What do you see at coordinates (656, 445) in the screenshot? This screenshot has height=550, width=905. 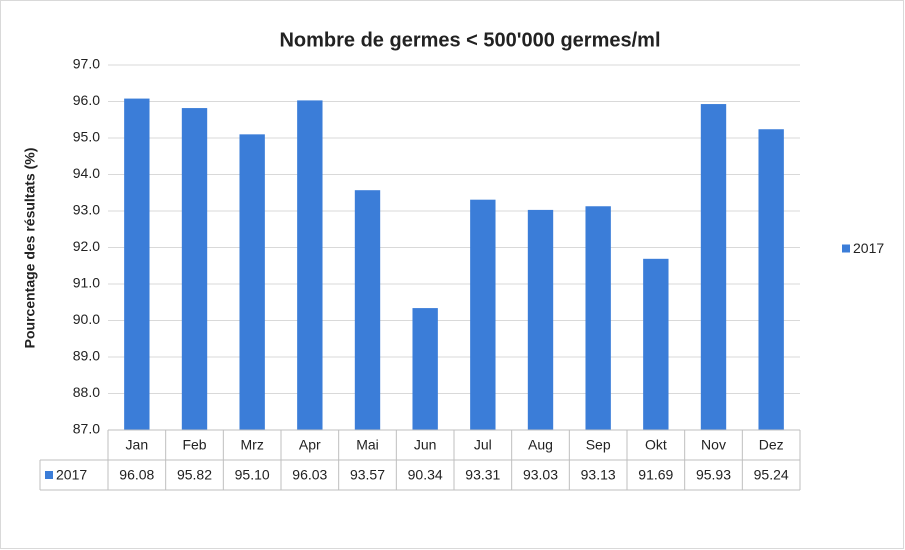 I see `x-tick-label: Okt` at bounding box center [656, 445].